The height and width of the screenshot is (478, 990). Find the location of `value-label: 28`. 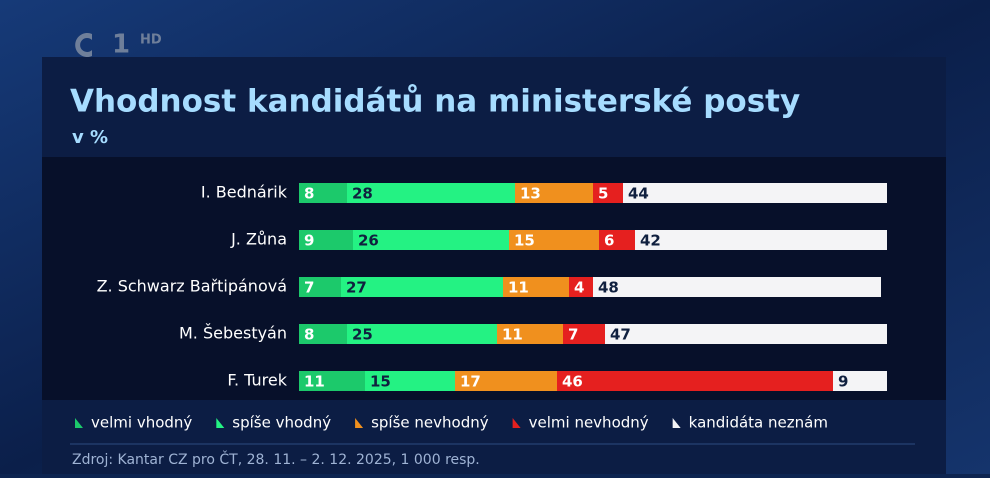

value-label: 28 is located at coordinates (362, 194).